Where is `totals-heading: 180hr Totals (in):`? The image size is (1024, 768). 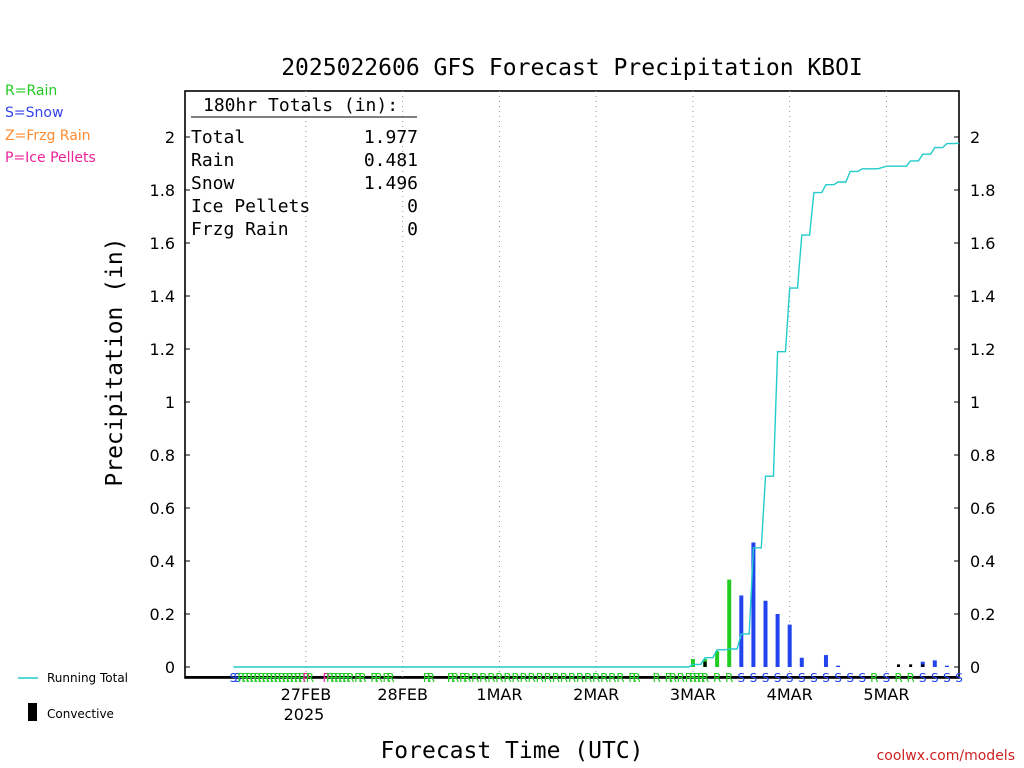
totals-heading: 180hr Totals (in): is located at coordinates (300, 105).